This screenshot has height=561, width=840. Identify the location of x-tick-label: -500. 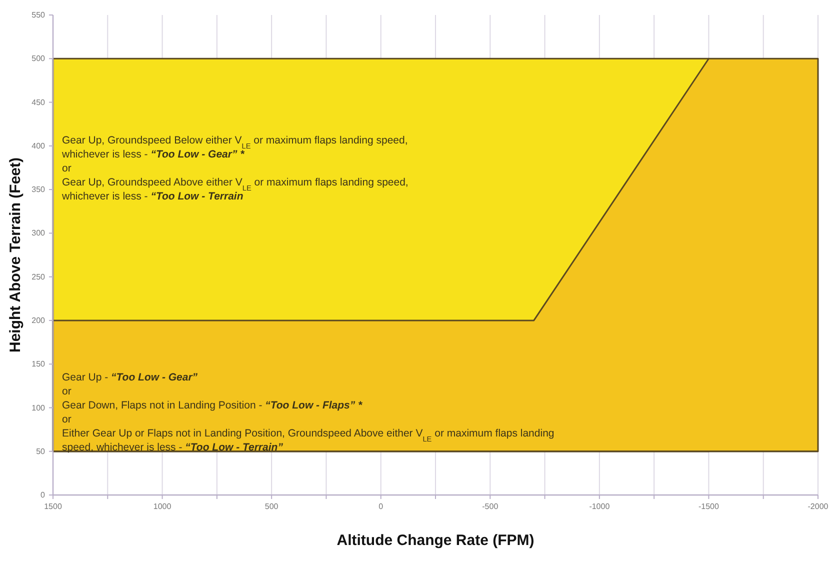
(490, 506).